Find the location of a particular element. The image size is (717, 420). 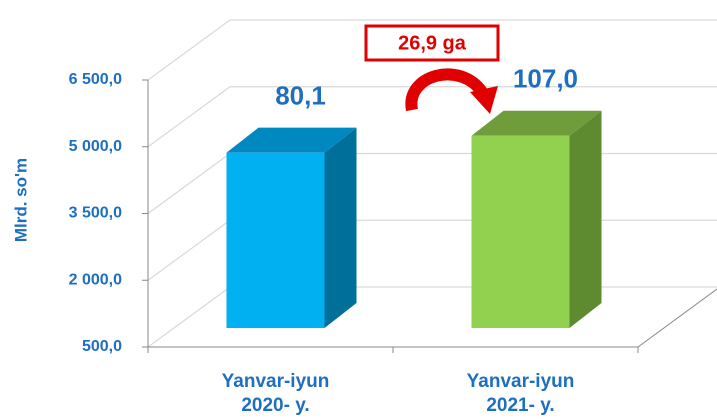

bar-annotation: 107,0 is located at coordinates (545, 79).